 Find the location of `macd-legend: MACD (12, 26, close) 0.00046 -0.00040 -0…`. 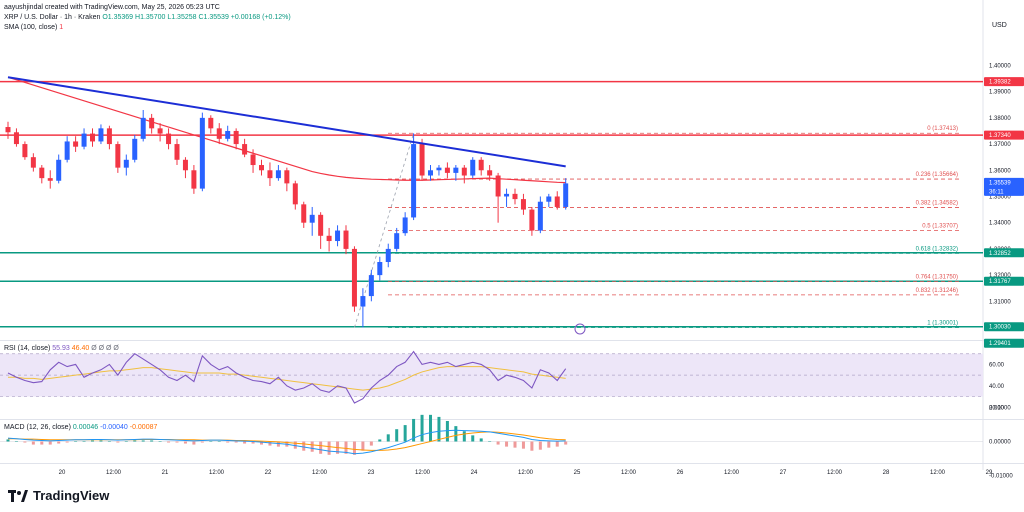

macd-legend: MACD (12, 26, close) 0.00046 -0.00040 -0… is located at coordinates (80, 427).